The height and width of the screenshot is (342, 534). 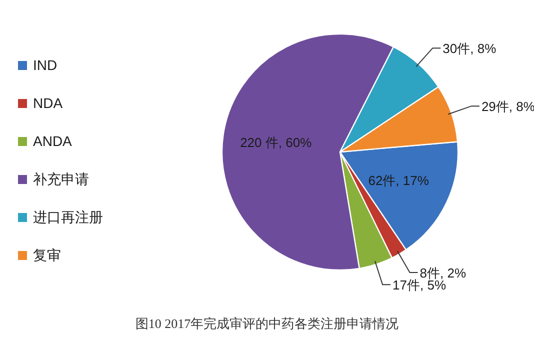 What do you see at coordinates (443, 272) in the screenshot?
I see `data-label: 8件, 2%` at bounding box center [443, 272].